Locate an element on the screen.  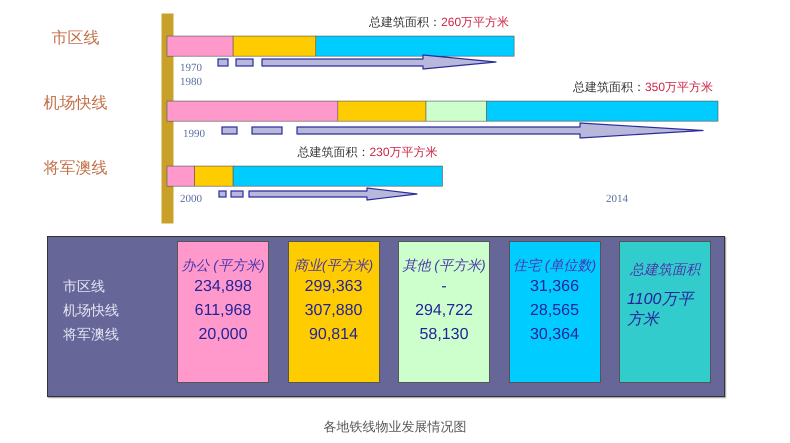
annotation: 总建筑面积：260万平方米 is located at coordinates (439, 22).